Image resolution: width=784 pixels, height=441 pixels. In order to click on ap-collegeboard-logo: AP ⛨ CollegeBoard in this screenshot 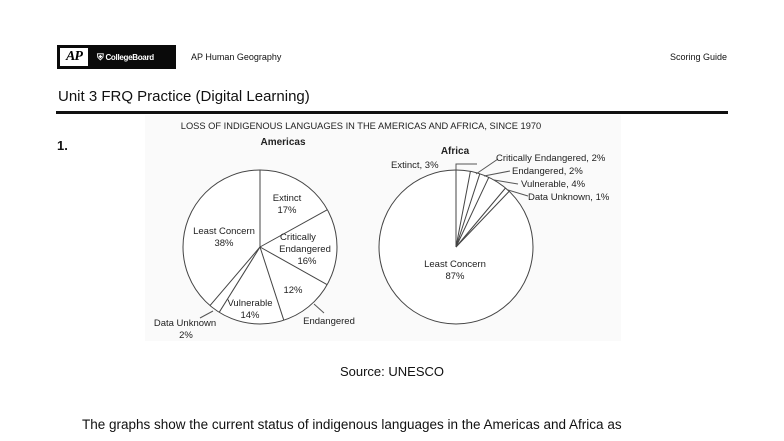, I will do `click(116, 57)`.